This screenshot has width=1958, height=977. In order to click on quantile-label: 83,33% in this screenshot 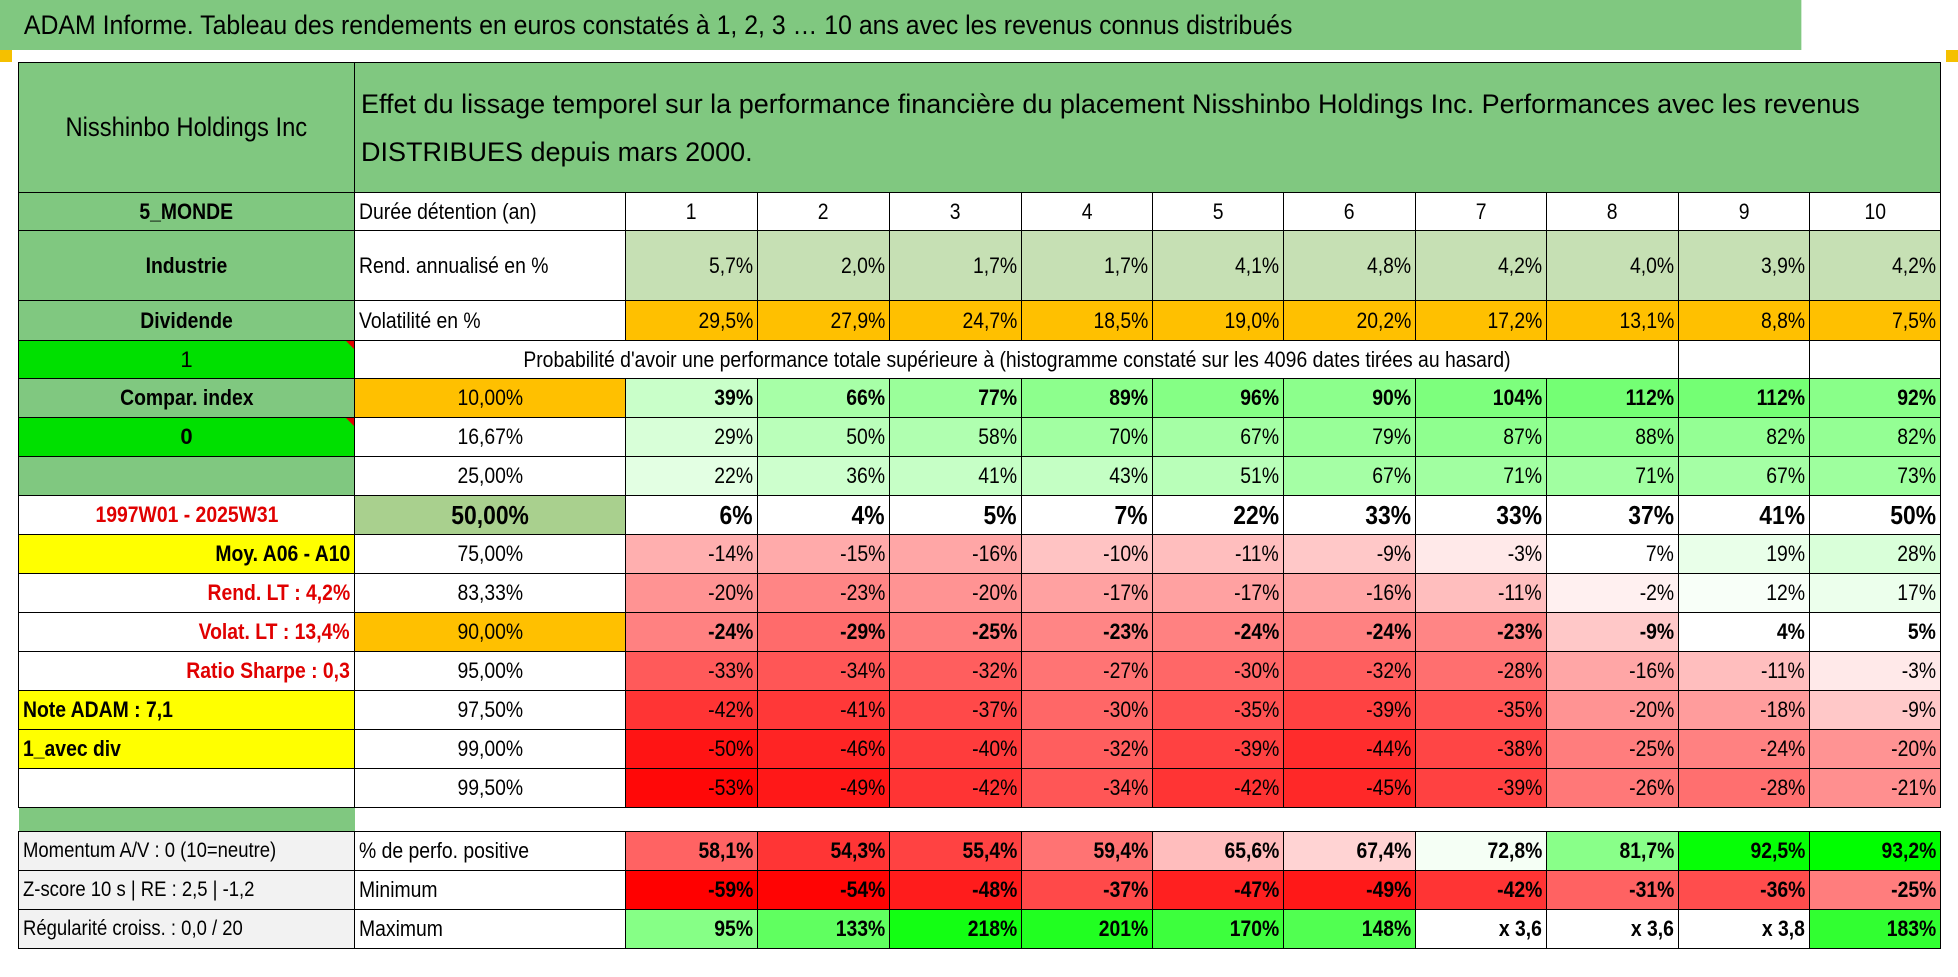, I will do `click(490, 593)`.